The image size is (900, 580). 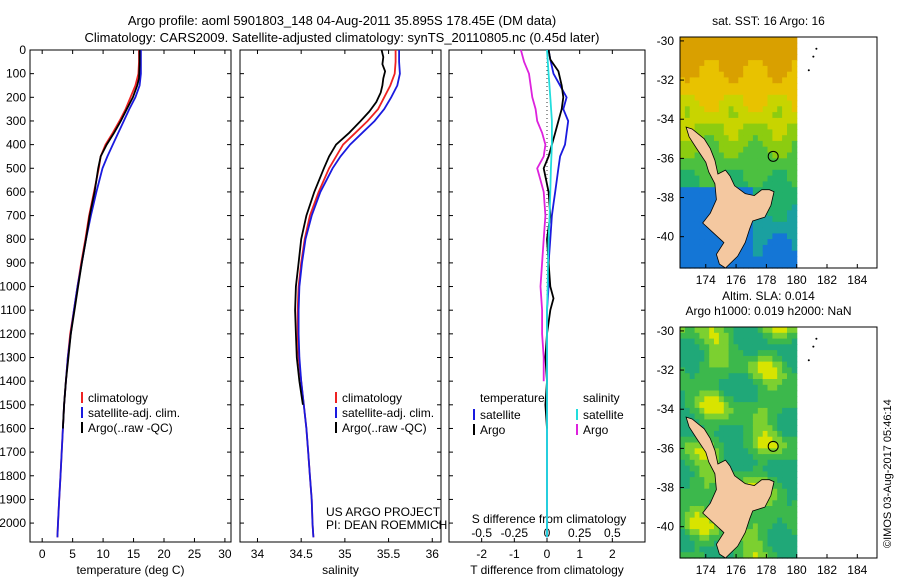 What do you see at coordinates (225, 554) in the screenshot?
I see `x-tick-label: 30` at bounding box center [225, 554].